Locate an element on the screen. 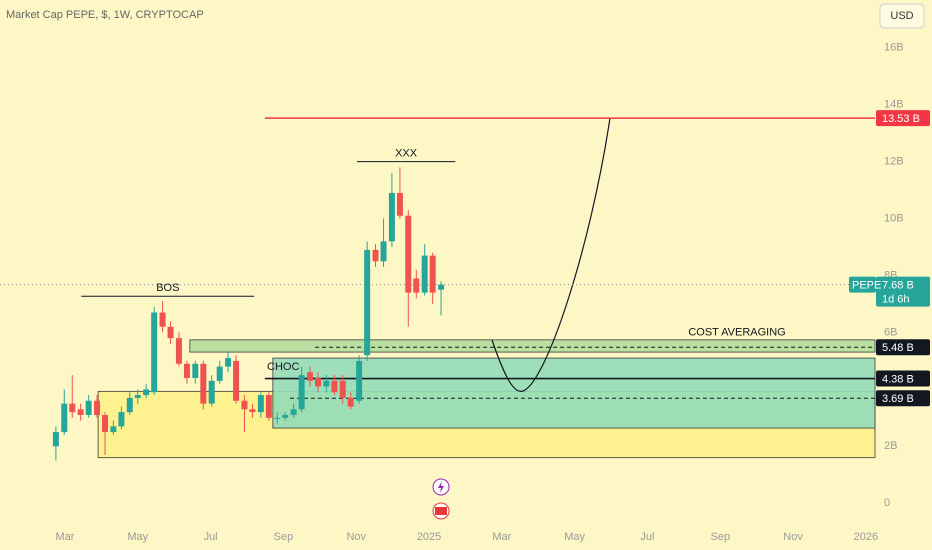 This screenshot has height=550, width=932. annotation-label: COST AVERAGING is located at coordinates (736, 332).